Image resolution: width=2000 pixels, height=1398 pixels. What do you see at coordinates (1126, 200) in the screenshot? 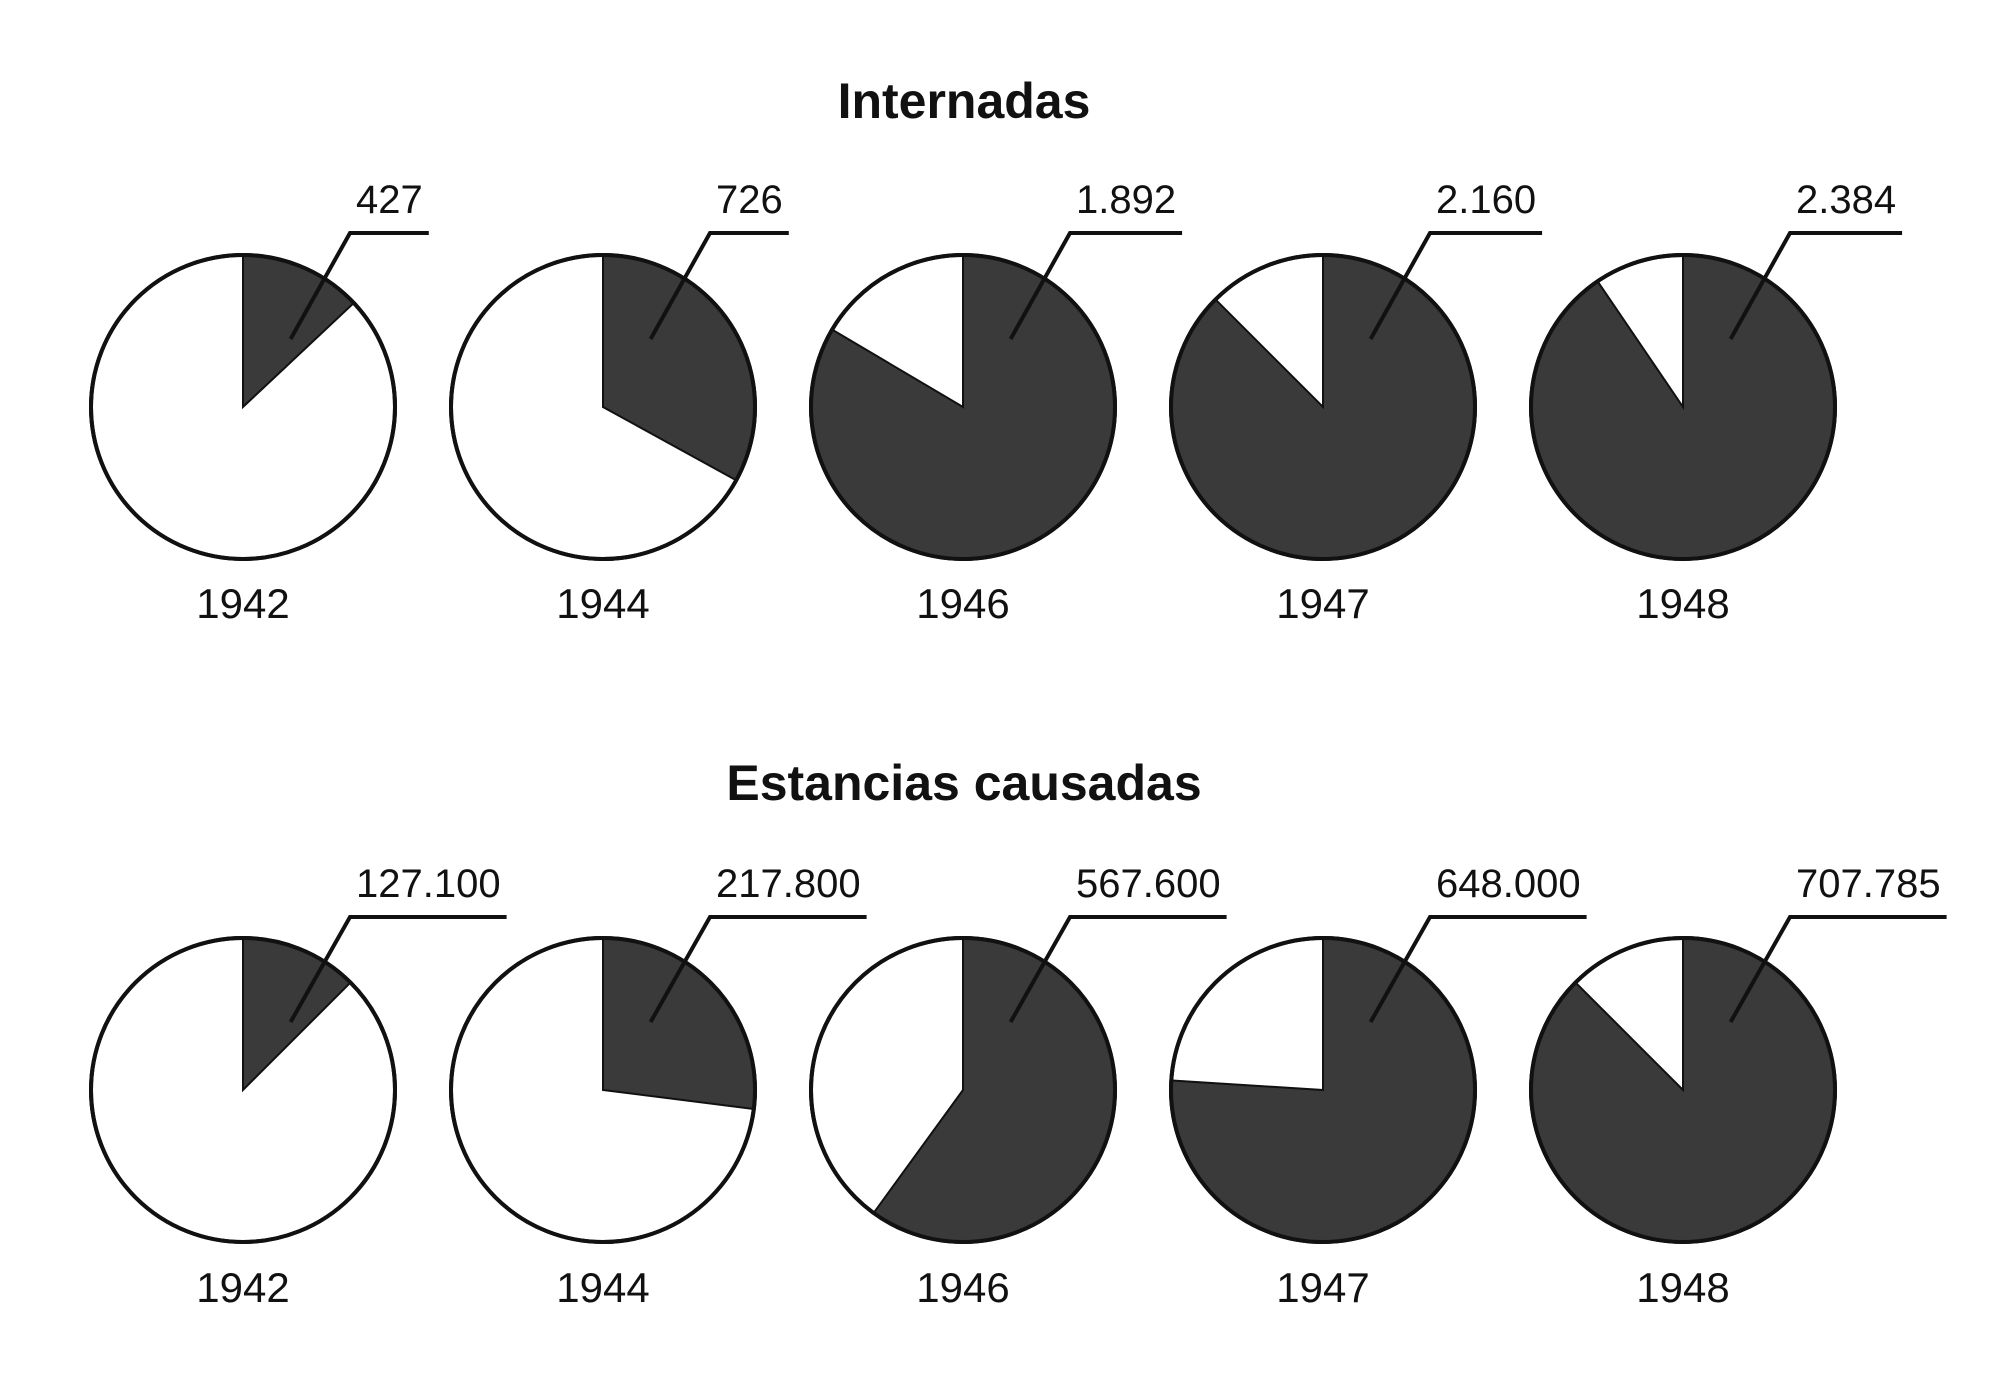
I see `value-label: 1.892` at bounding box center [1126, 200].